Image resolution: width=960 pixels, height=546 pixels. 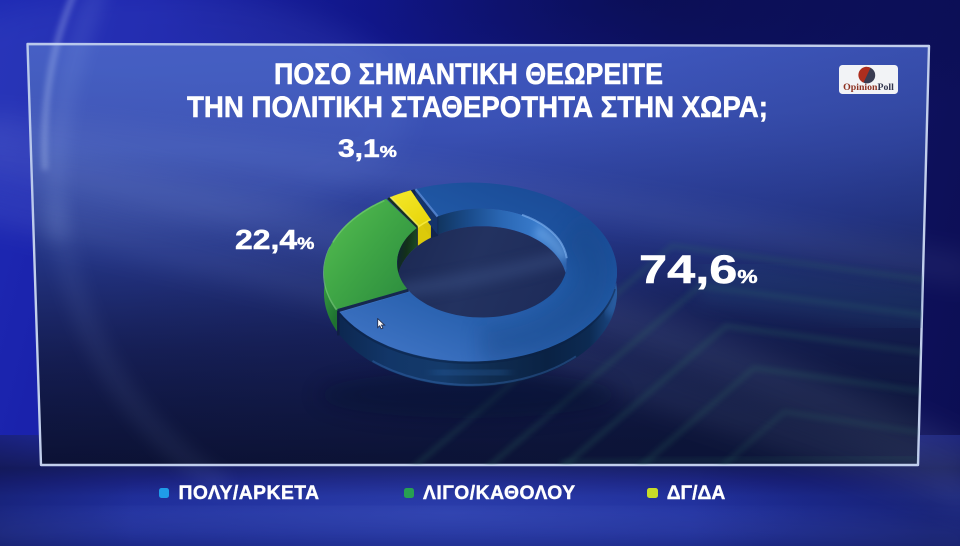 I want to click on svg-text: OpinionPoll, so click(x=868, y=87).